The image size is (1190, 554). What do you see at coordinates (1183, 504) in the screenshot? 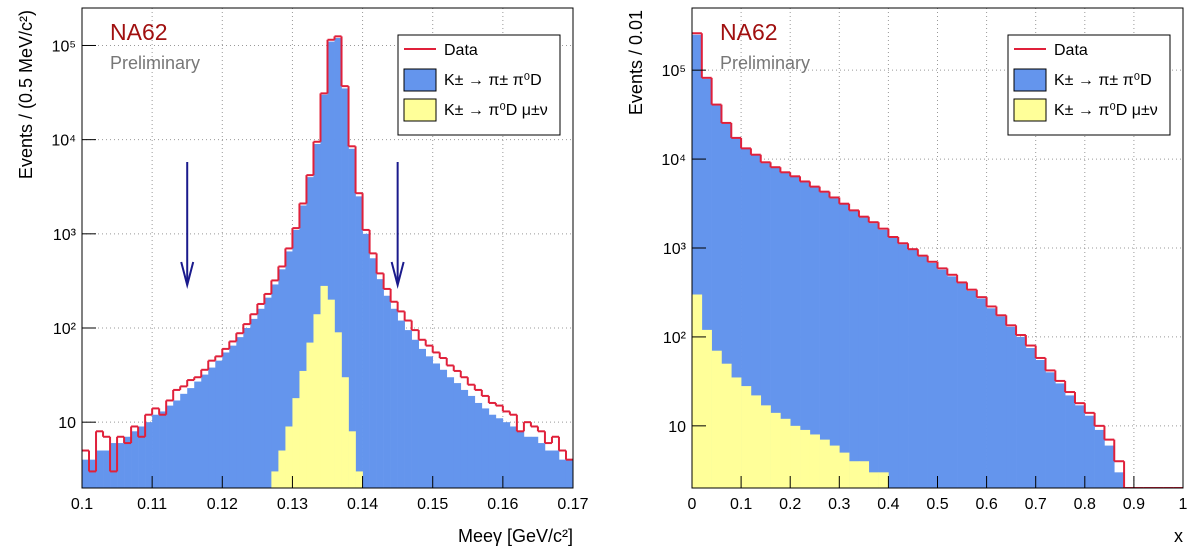
I see `x-tick-label: 1` at bounding box center [1183, 504].